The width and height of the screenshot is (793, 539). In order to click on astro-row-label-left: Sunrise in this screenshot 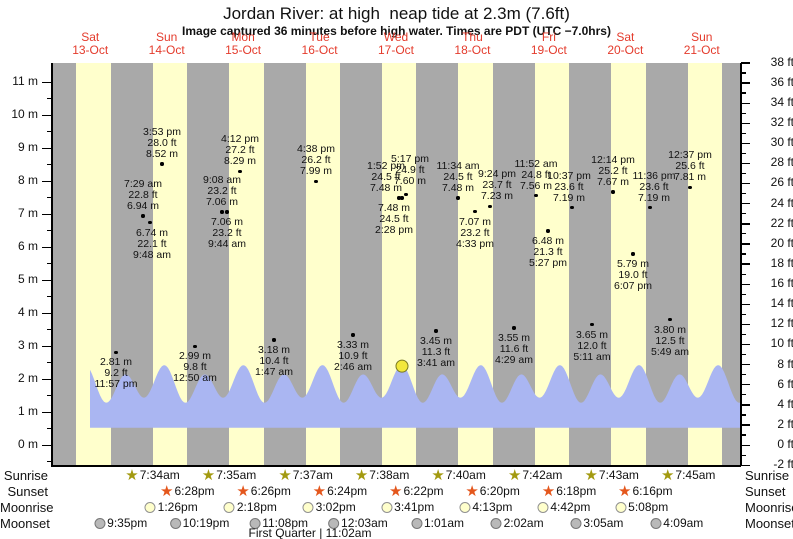, I will do `click(25, 475)`.